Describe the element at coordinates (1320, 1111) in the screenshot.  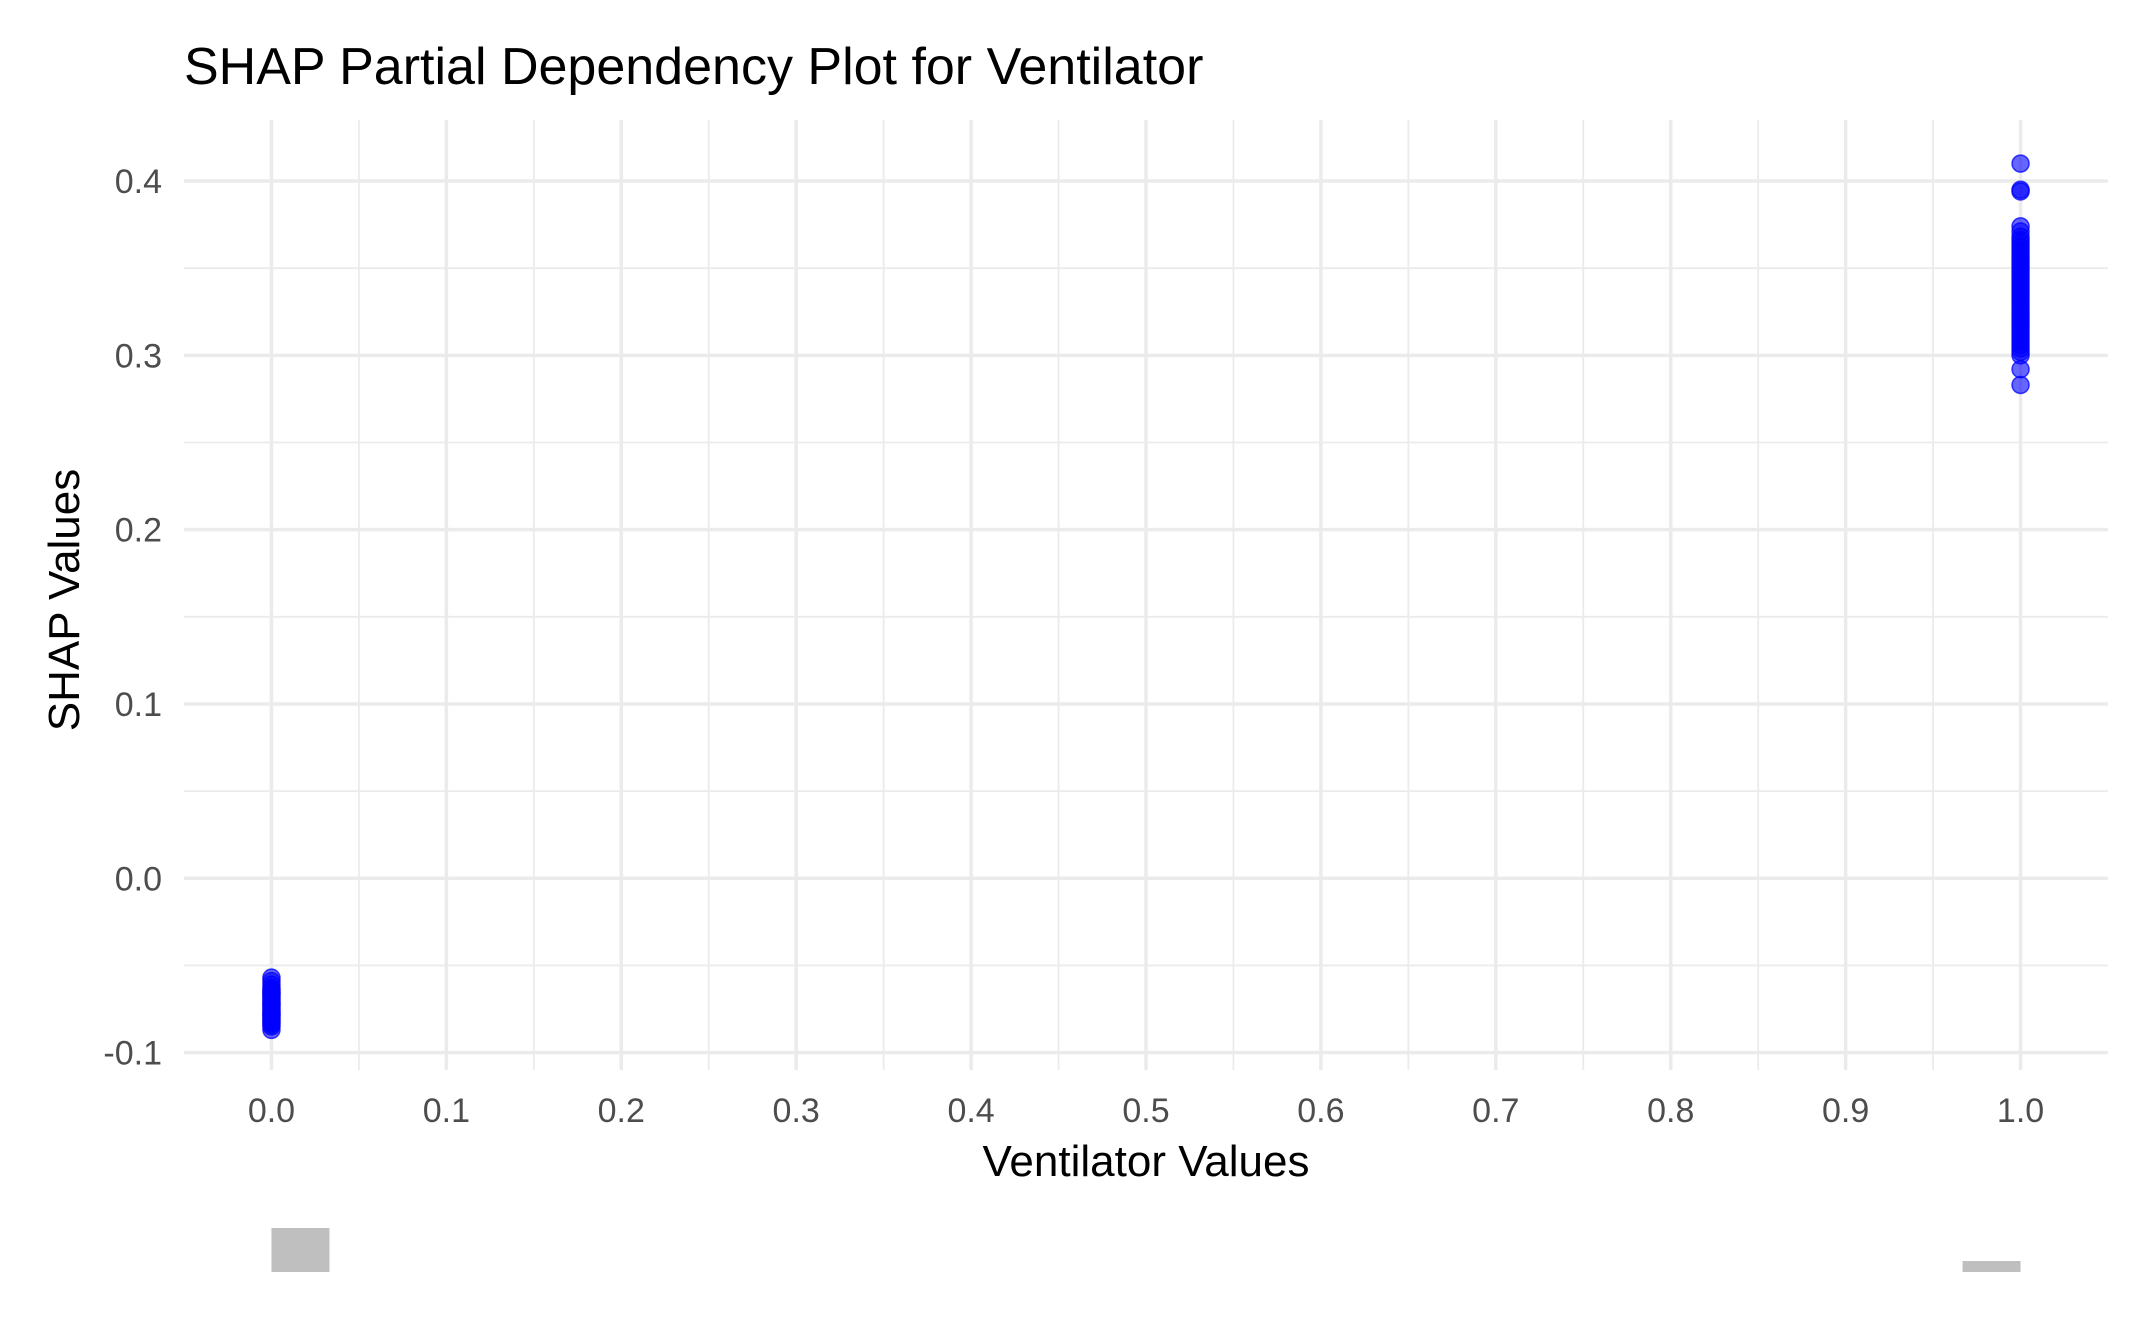
I see `x-tick-label: 0.6` at that location.